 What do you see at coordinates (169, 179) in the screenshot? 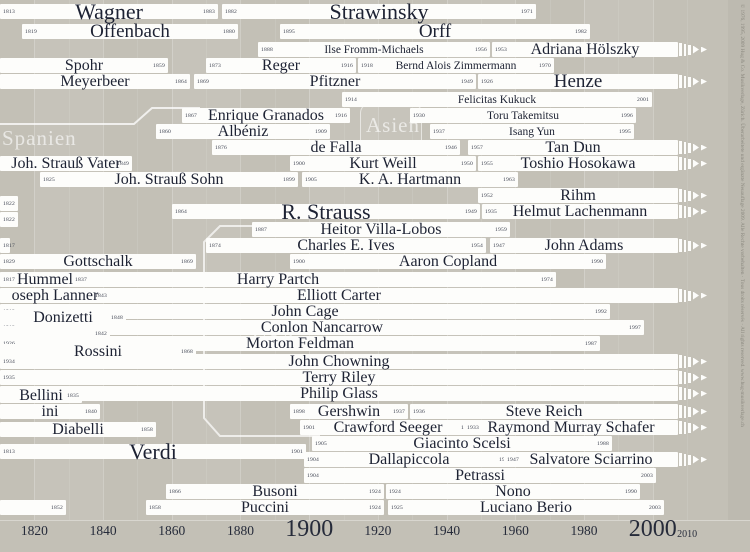
I see `timeline-bar: 1825 1899 Joh. Strauß Sohn` at bounding box center [169, 179].